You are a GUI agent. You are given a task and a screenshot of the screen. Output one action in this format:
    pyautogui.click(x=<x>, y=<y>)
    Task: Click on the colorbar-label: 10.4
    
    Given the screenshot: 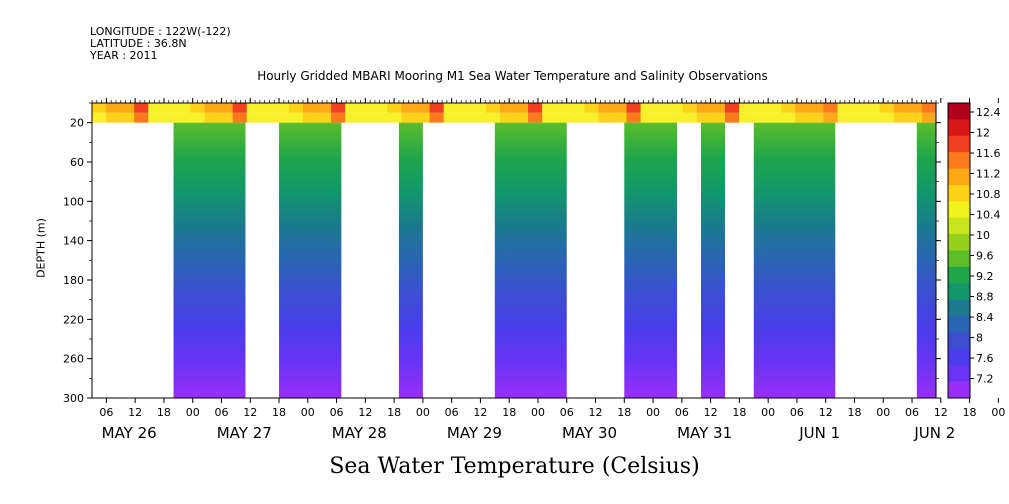 What is the action you would take?
    pyautogui.click(x=988, y=215)
    